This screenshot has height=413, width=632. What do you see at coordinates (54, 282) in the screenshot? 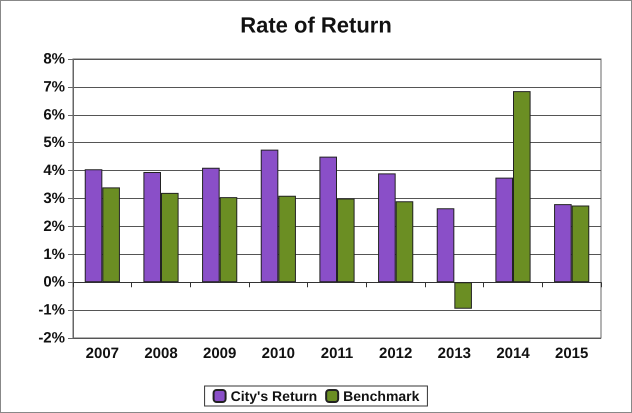
I see `y-tick-label: 0%` at bounding box center [54, 282].